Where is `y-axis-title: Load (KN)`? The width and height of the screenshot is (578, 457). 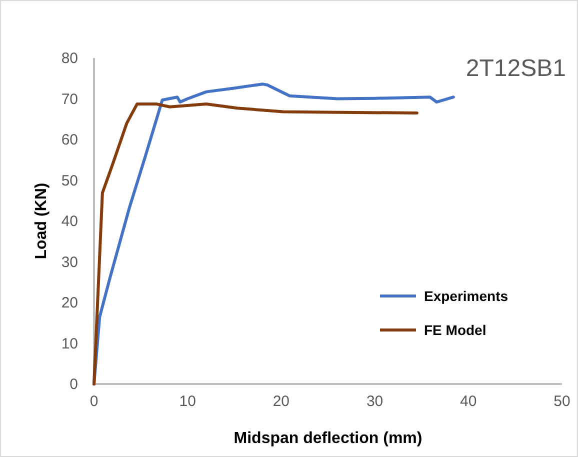
y-axis-title: Load (KN) is located at coordinates (41, 221).